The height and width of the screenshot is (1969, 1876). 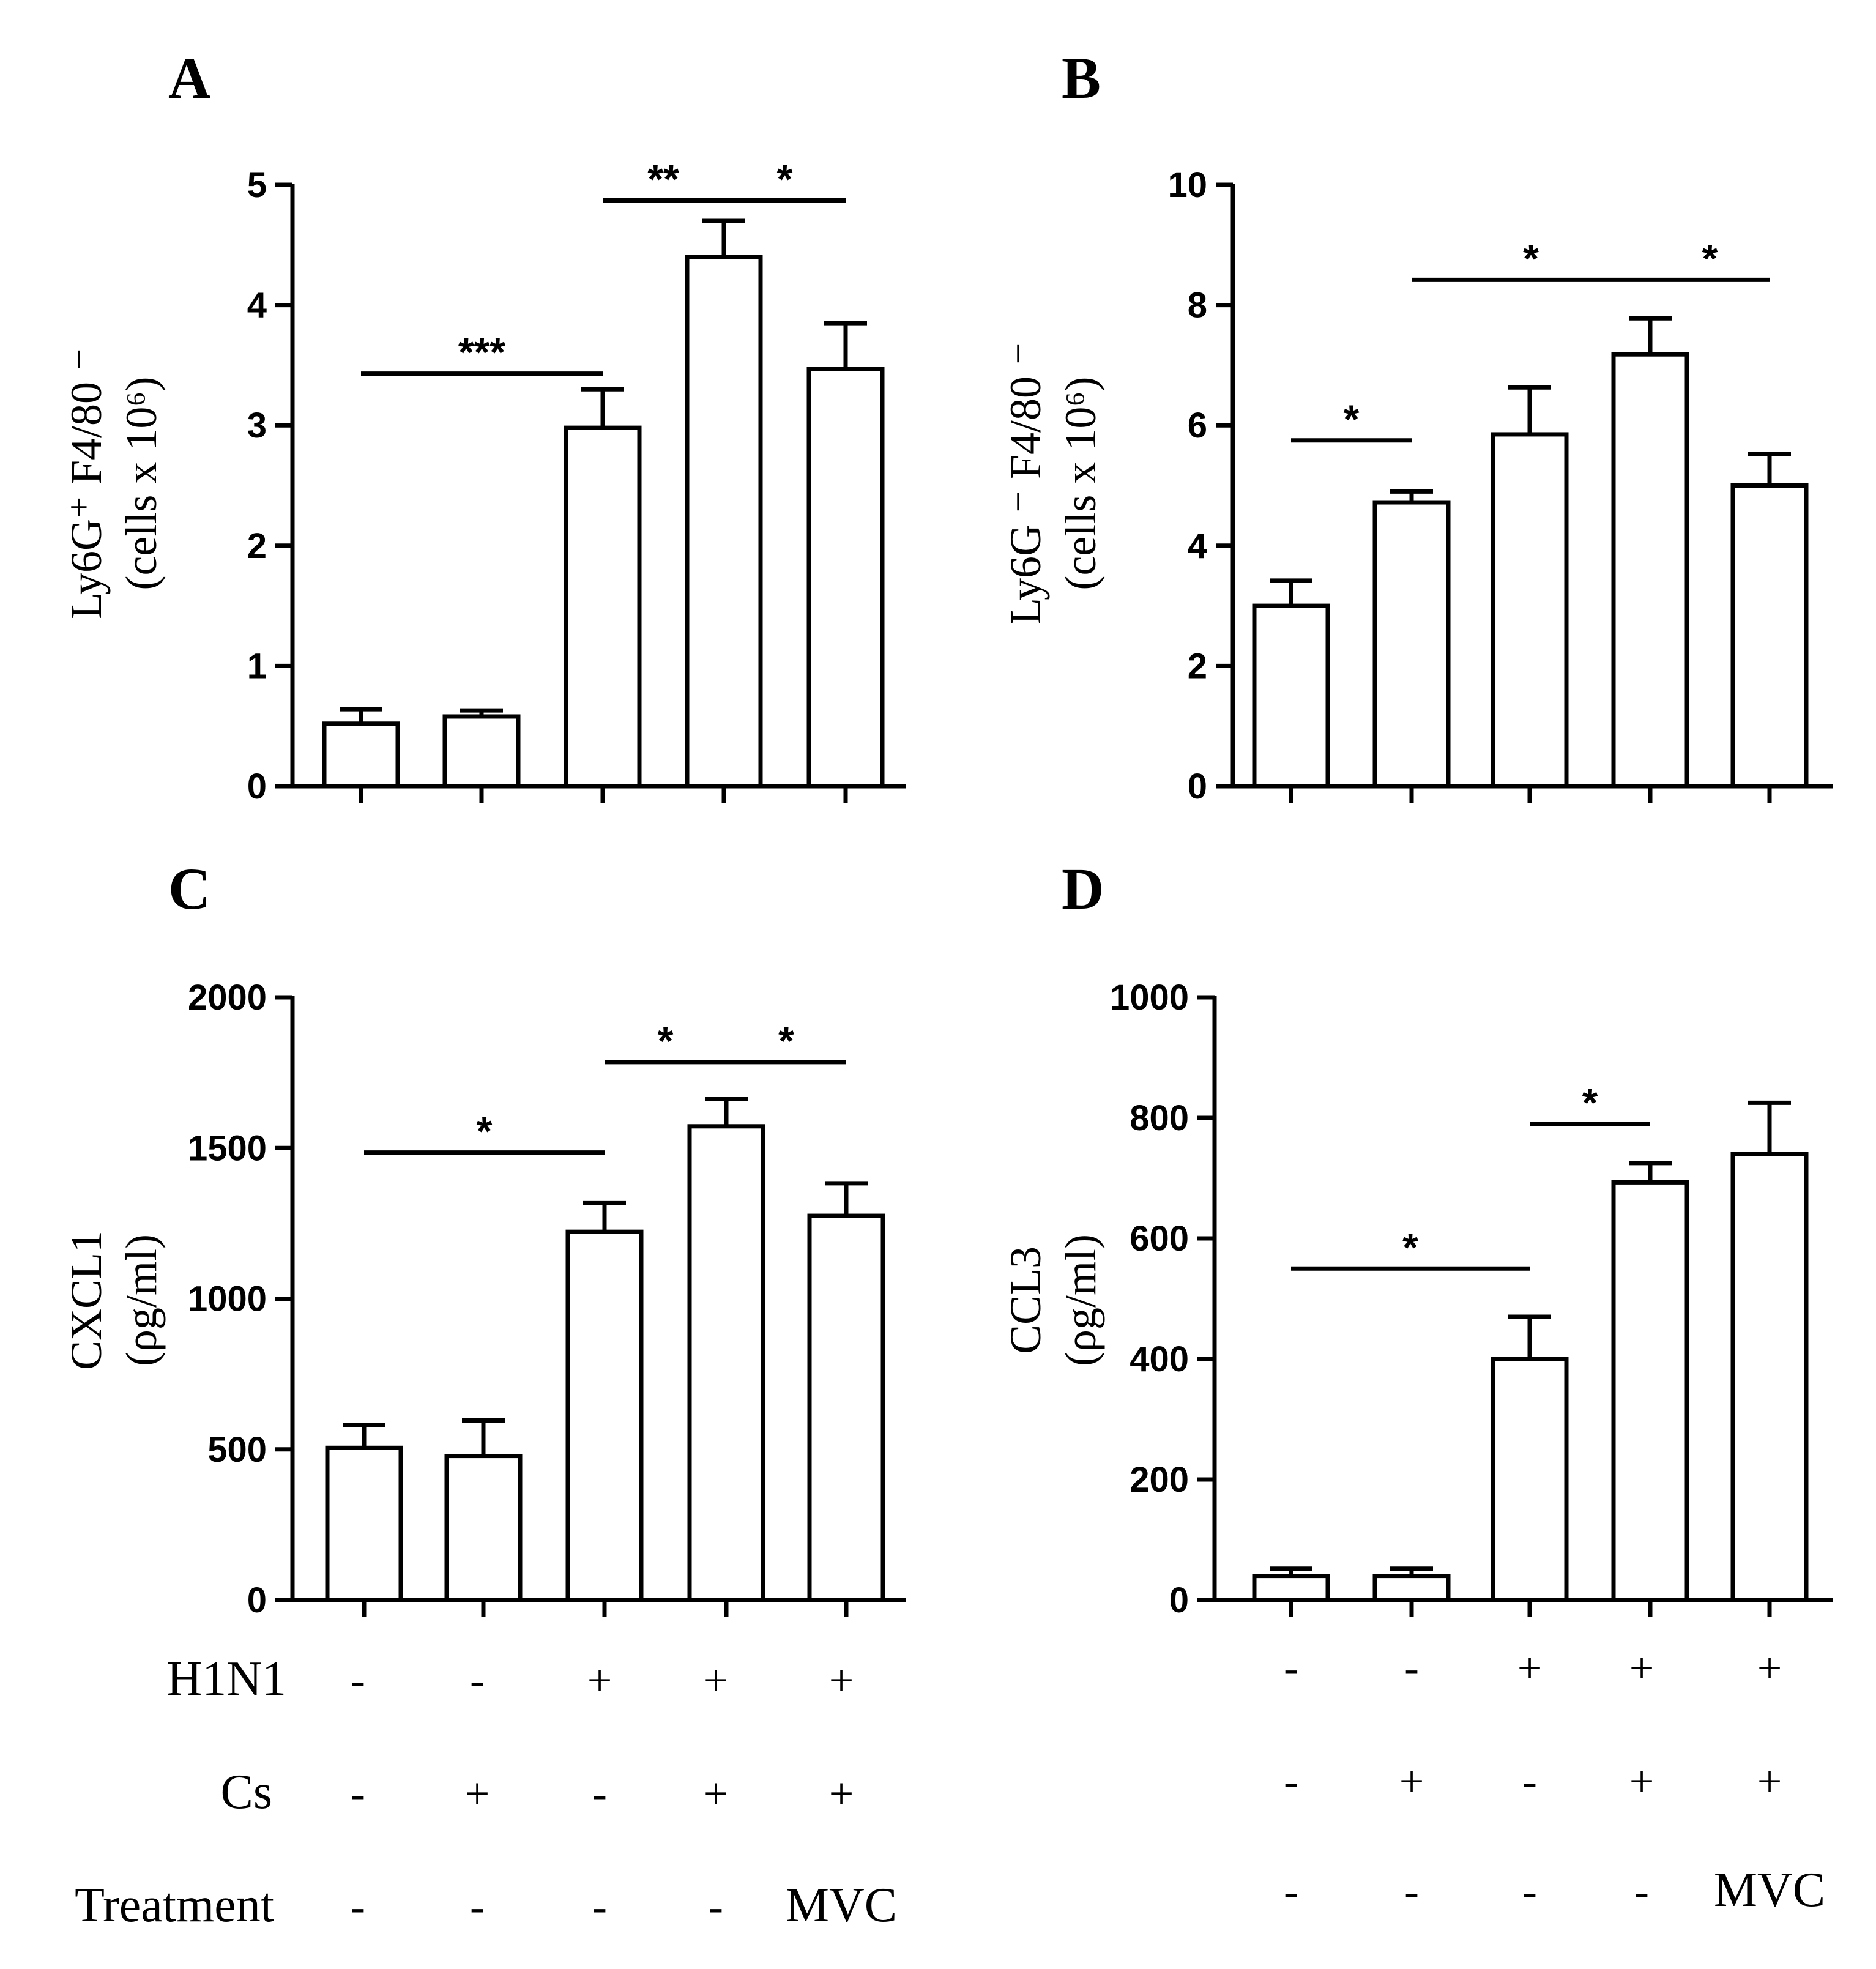 I want to click on row-label-h1n1: H1N1, so click(x=226, y=1679).